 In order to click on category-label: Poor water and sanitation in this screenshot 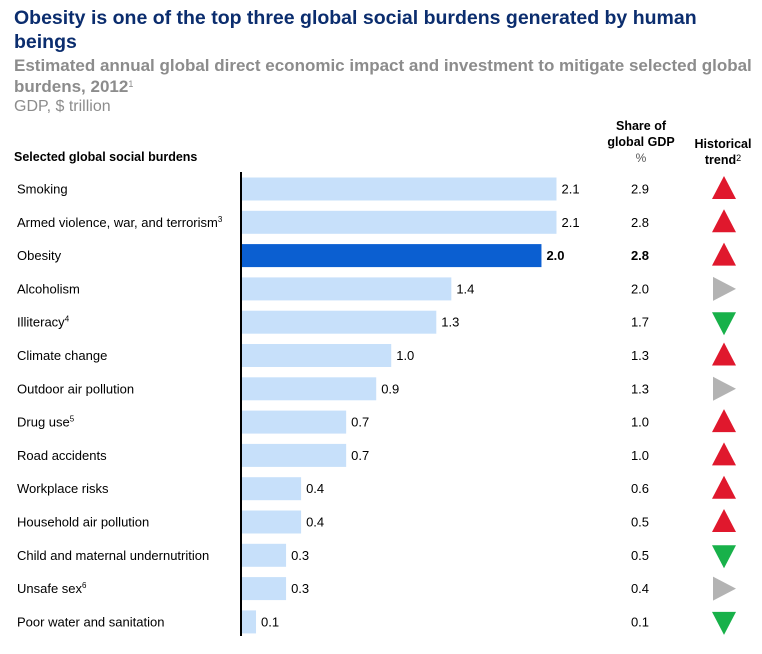, I will do `click(90, 621)`.